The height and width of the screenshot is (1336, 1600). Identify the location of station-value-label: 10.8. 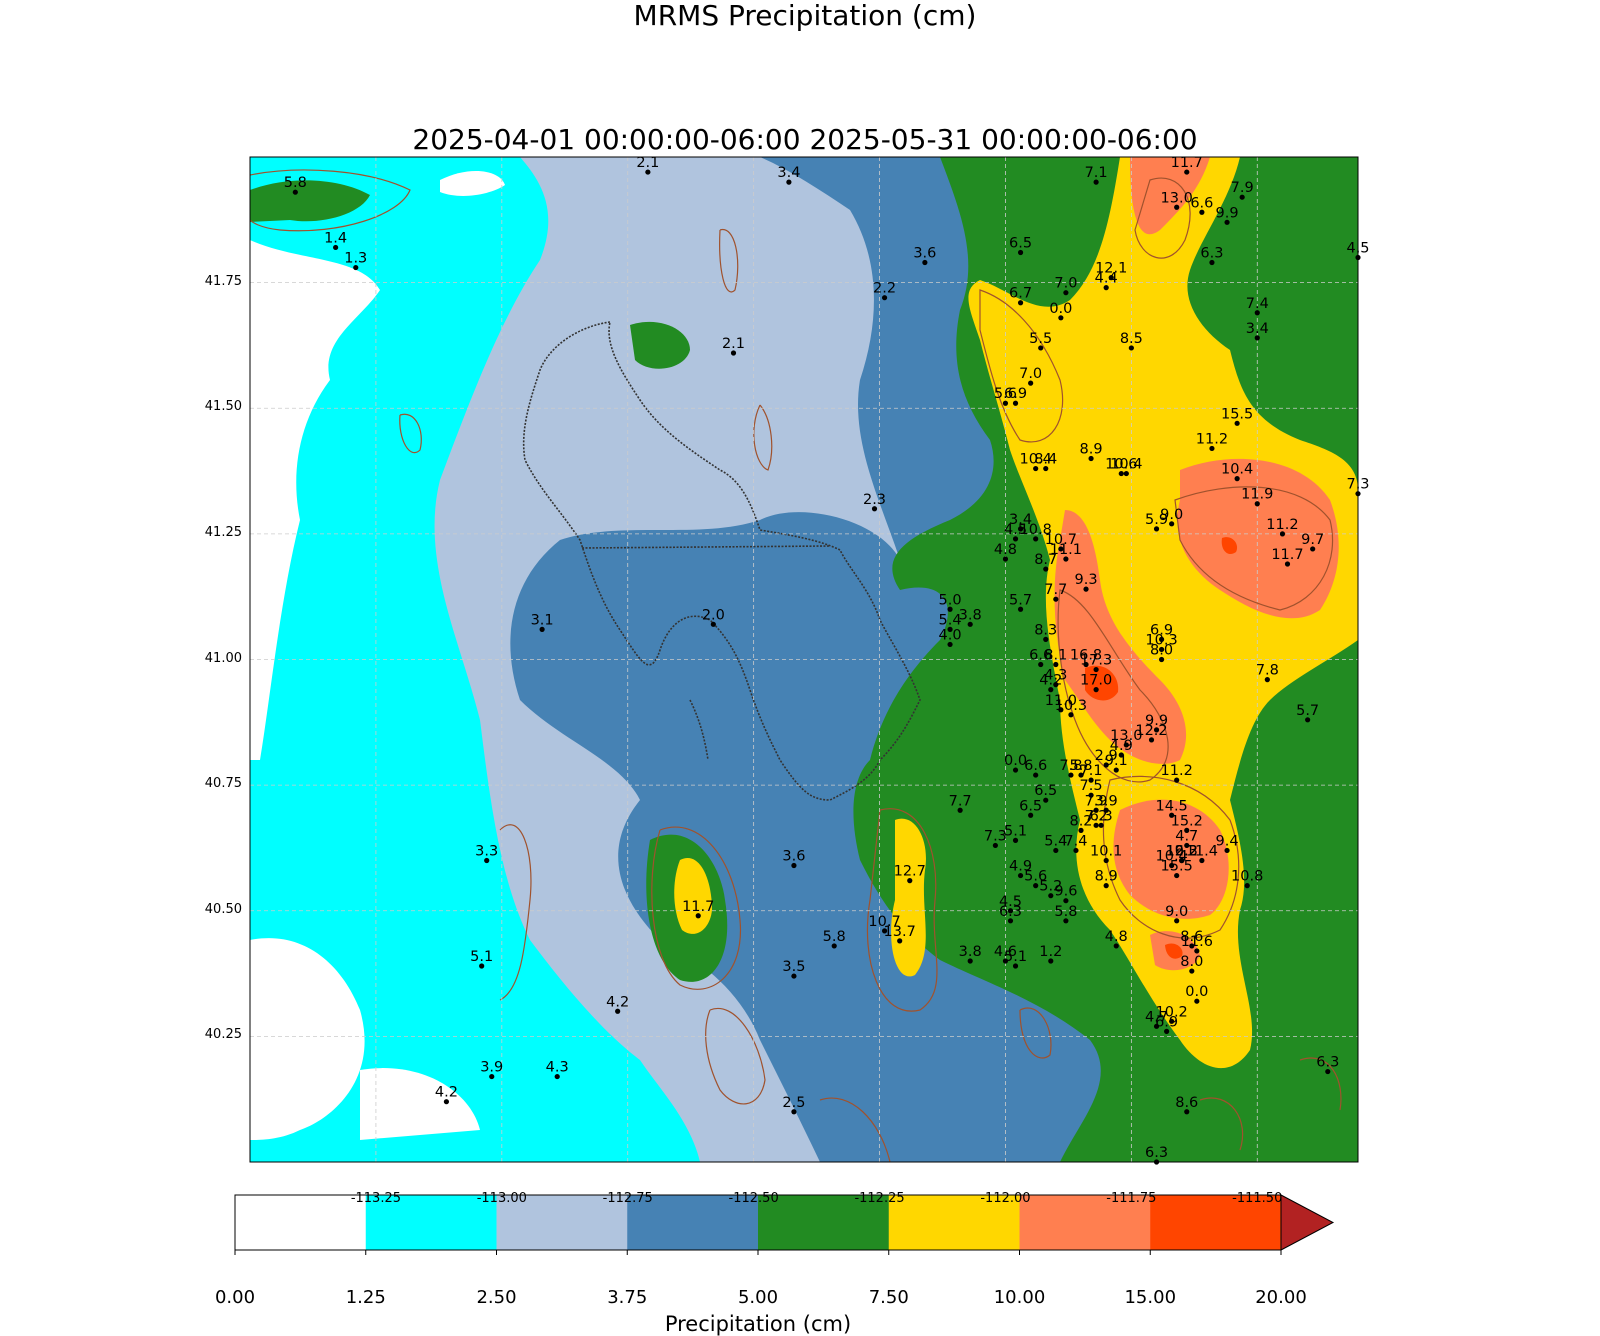
(1036, 530).